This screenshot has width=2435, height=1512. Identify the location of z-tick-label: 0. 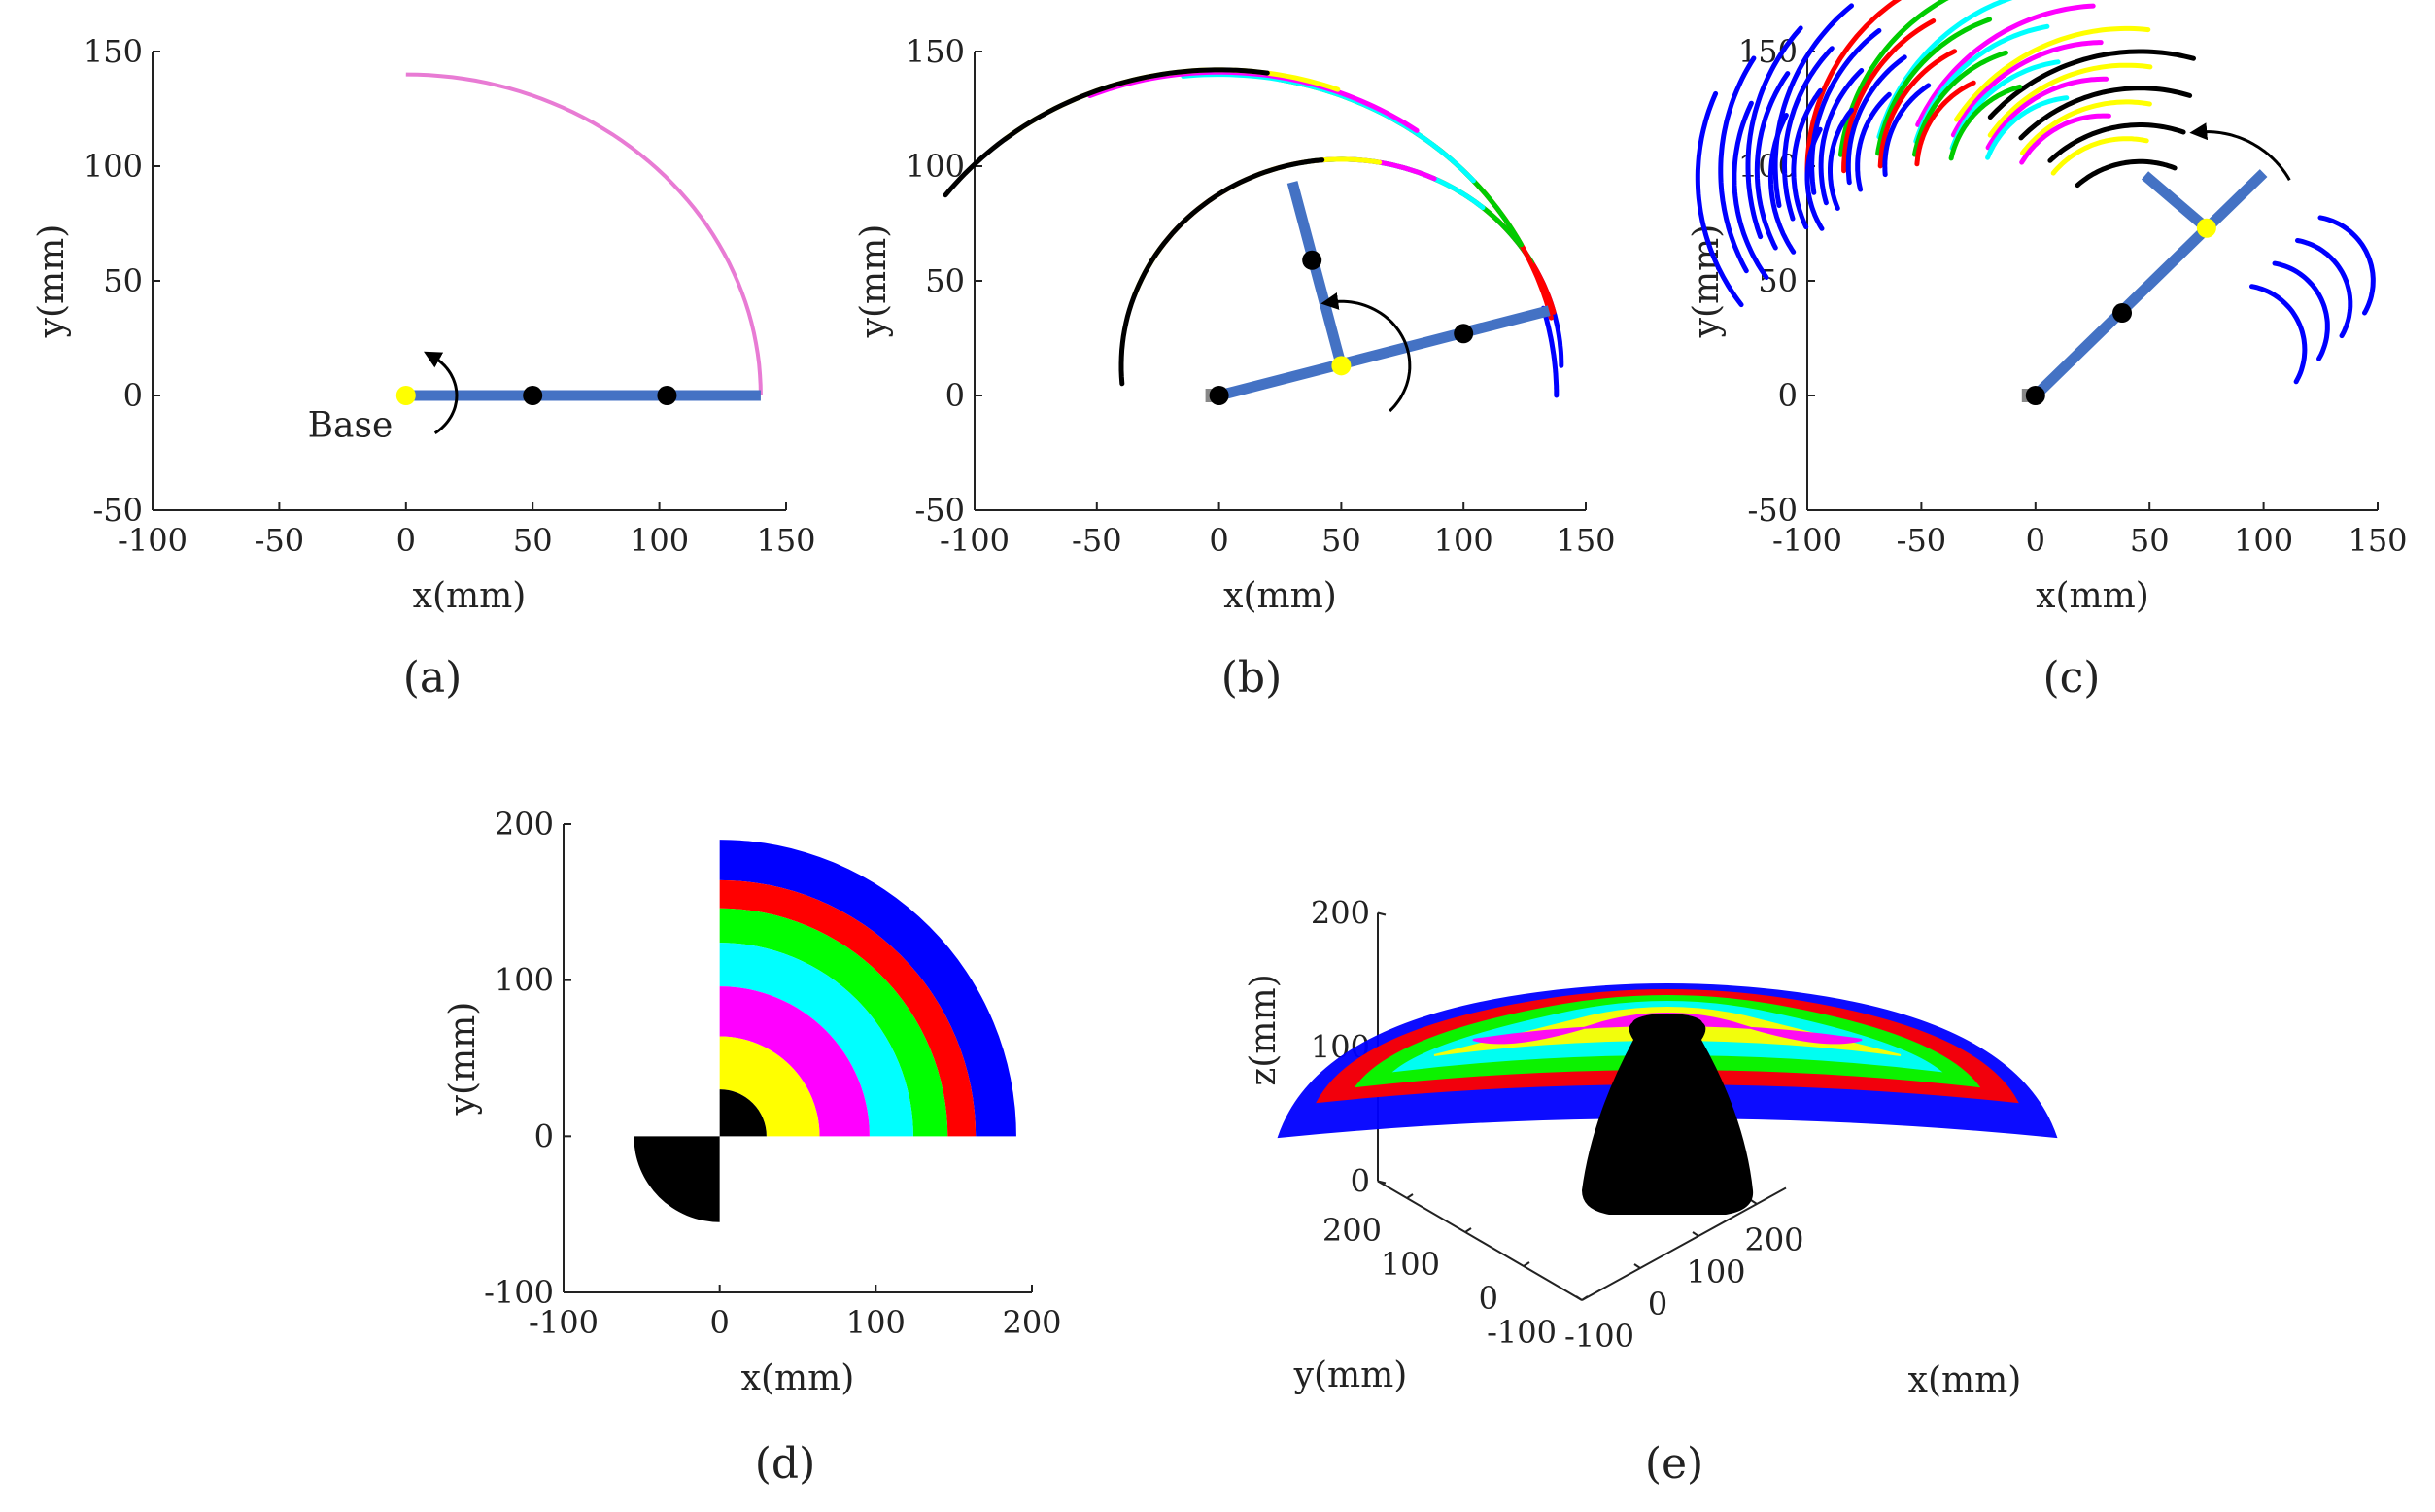
(1360, 1181).